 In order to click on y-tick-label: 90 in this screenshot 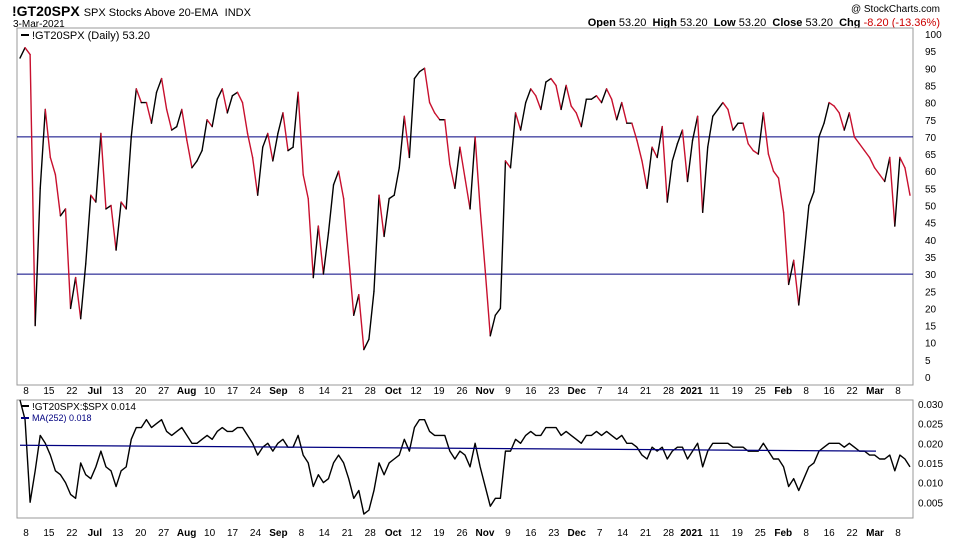, I will do `click(931, 69)`.